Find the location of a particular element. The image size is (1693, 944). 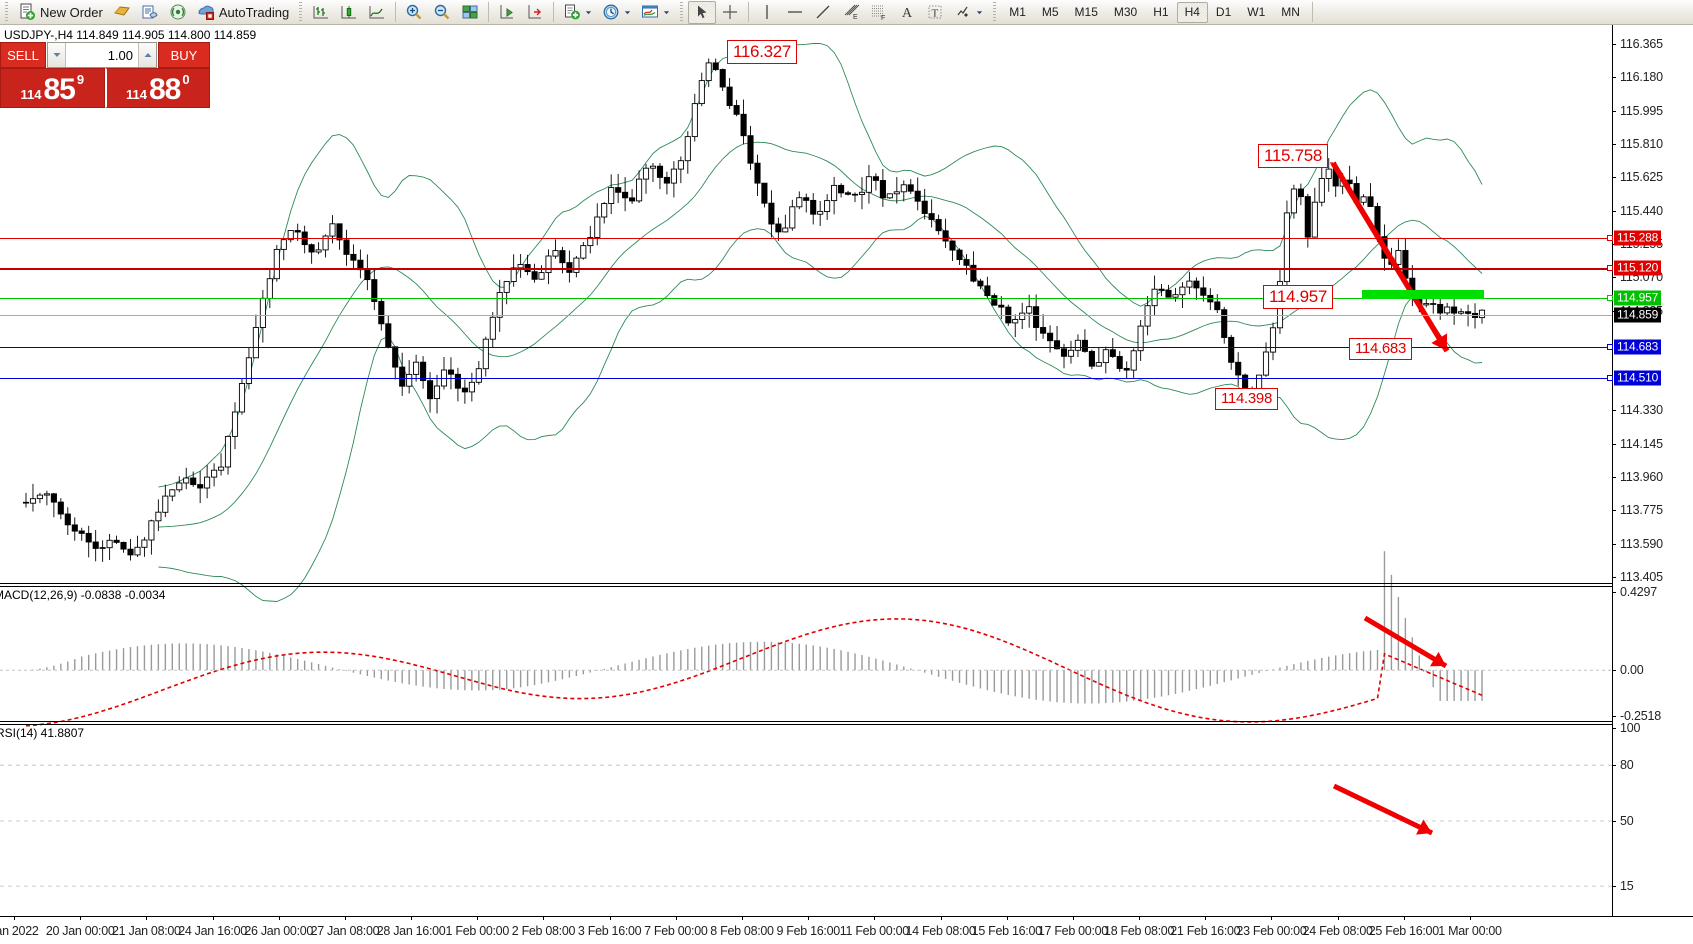

sell-price-display: 114 85 9 is located at coordinates (52, 88).